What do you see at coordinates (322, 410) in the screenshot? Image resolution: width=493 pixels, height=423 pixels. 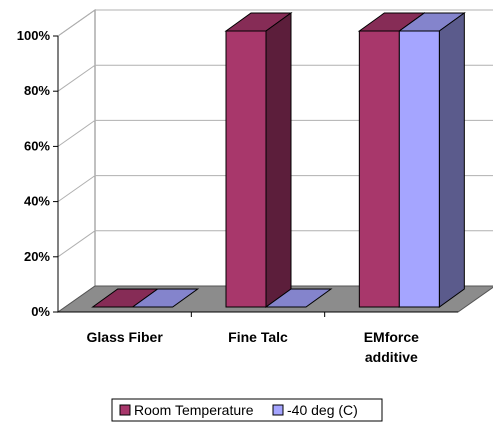 I see `legend-label: -40 deg (C)` at bounding box center [322, 410].